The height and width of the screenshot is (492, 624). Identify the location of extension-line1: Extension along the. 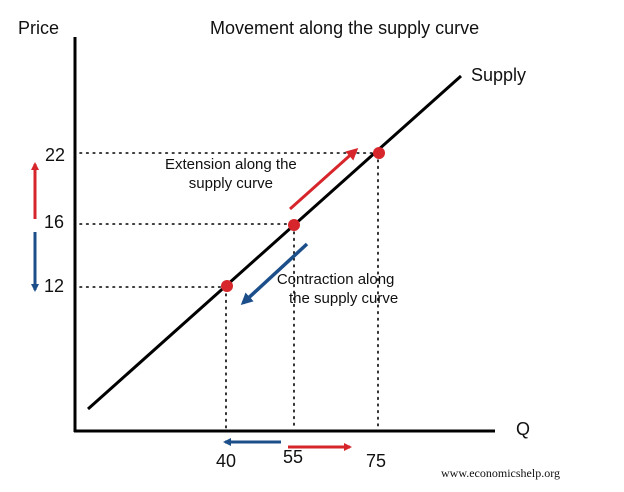
(231, 164).